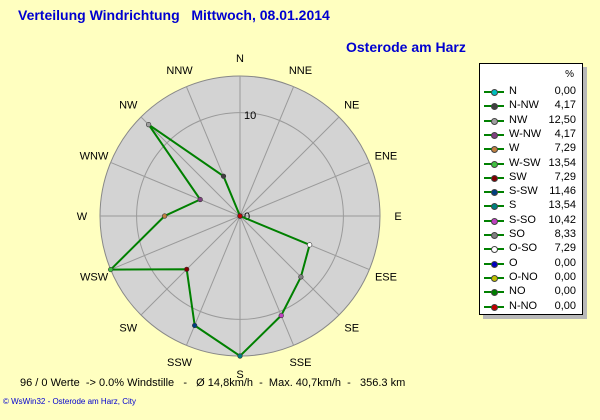 The width and height of the screenshot is (600, 420). Describe the element at coordinates (240, 59) in the screenshot. I see `direction-label-n: N` at that location.